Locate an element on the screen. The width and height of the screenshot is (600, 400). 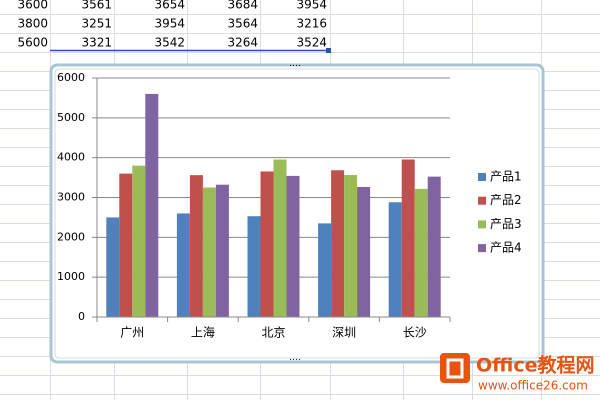
y-tick-label: 0 is located at coordinates (81, 316).